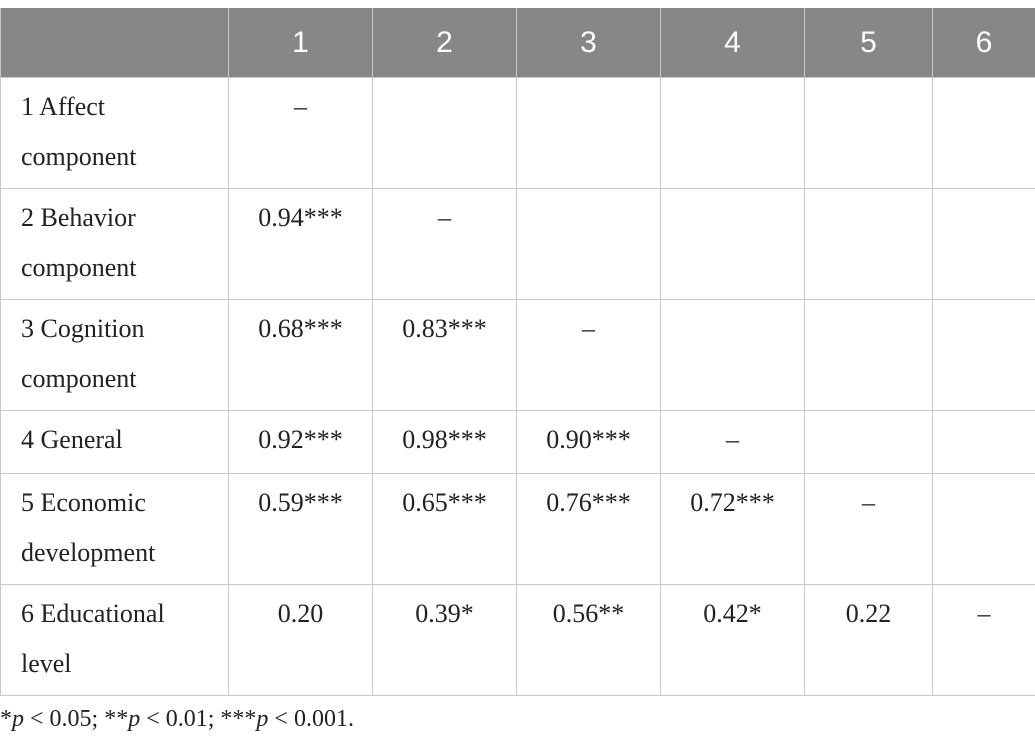 This screenshot has width=1035, height=755. I want to click on footnote: *p < 0.05; **p < 0.01; ***p < 0.001., so click(177, 719).